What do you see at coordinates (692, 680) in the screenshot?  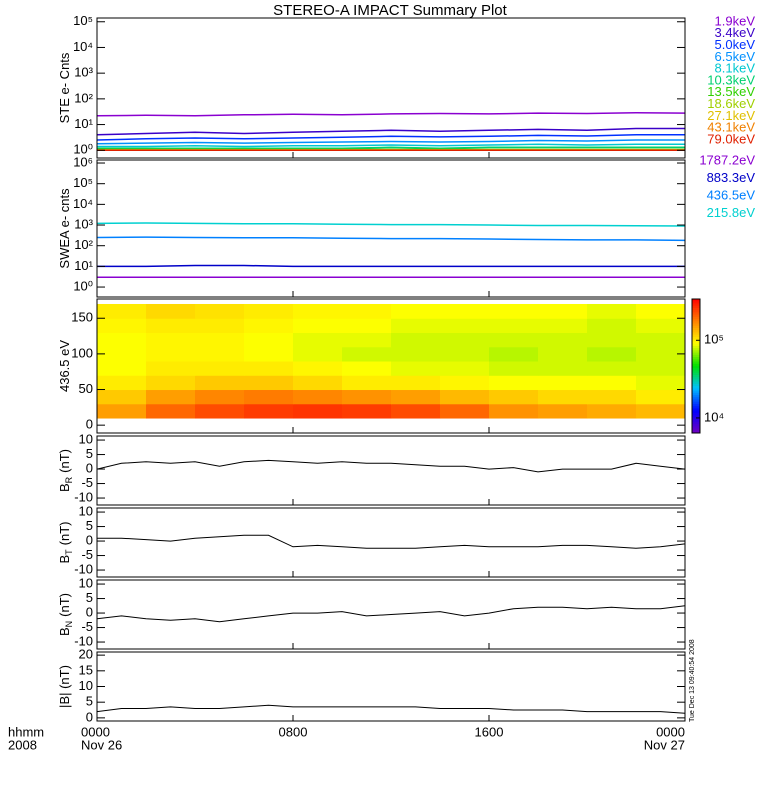 I see `timestamp: Tue Dec 13 09:40:54 2008` at bounding box center [692, 680].